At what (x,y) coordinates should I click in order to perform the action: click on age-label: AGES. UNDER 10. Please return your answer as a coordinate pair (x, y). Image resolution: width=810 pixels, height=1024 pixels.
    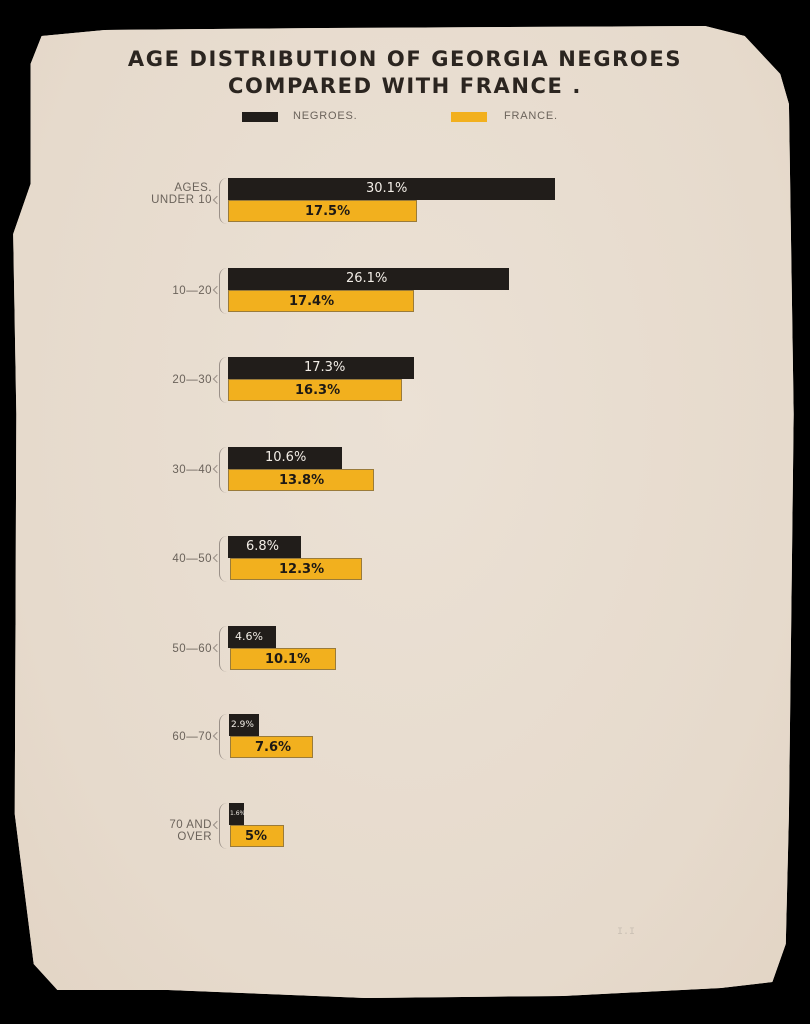
    Looking at the image, I should click on (181, 194).